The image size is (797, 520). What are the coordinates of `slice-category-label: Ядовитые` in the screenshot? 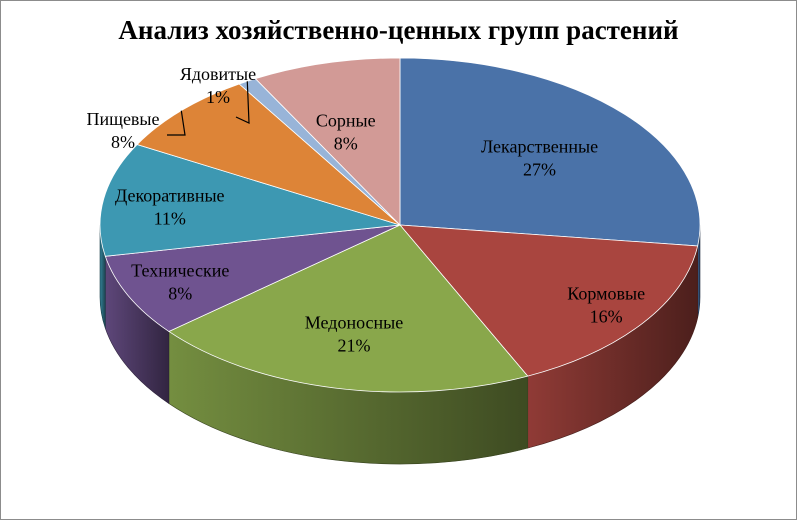 It's located at (218, 74).